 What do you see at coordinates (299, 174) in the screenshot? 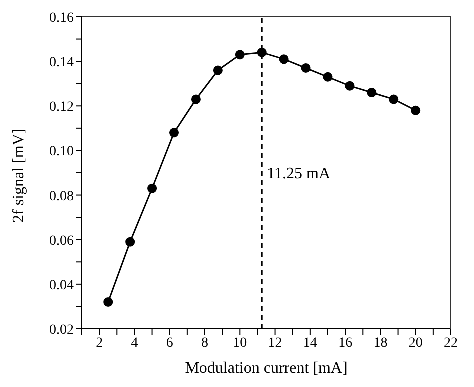
I see `ref-line-label: 11.25 mA` at bounding box center [299, 174].